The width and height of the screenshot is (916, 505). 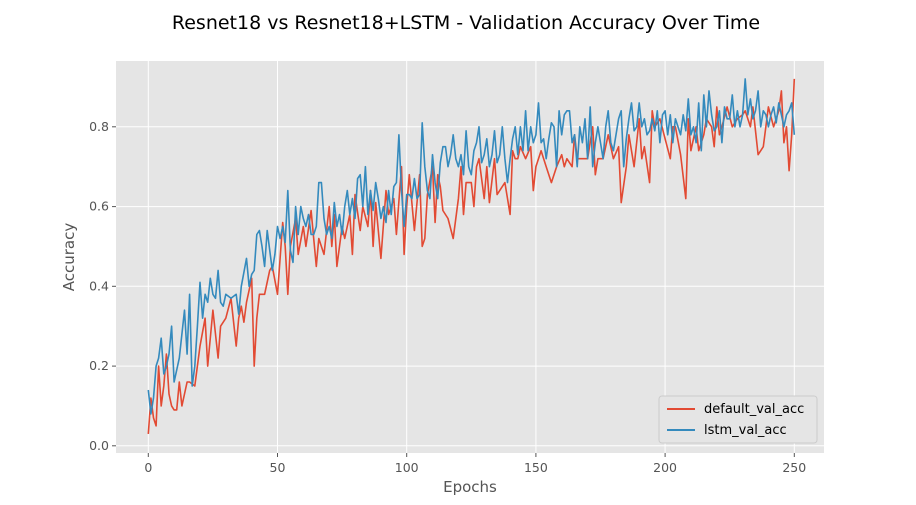 What do you see at coordinates (99, 285) in the screenshot?
I see `y-tick-label: 0.4` at bounding box center [99, 285].